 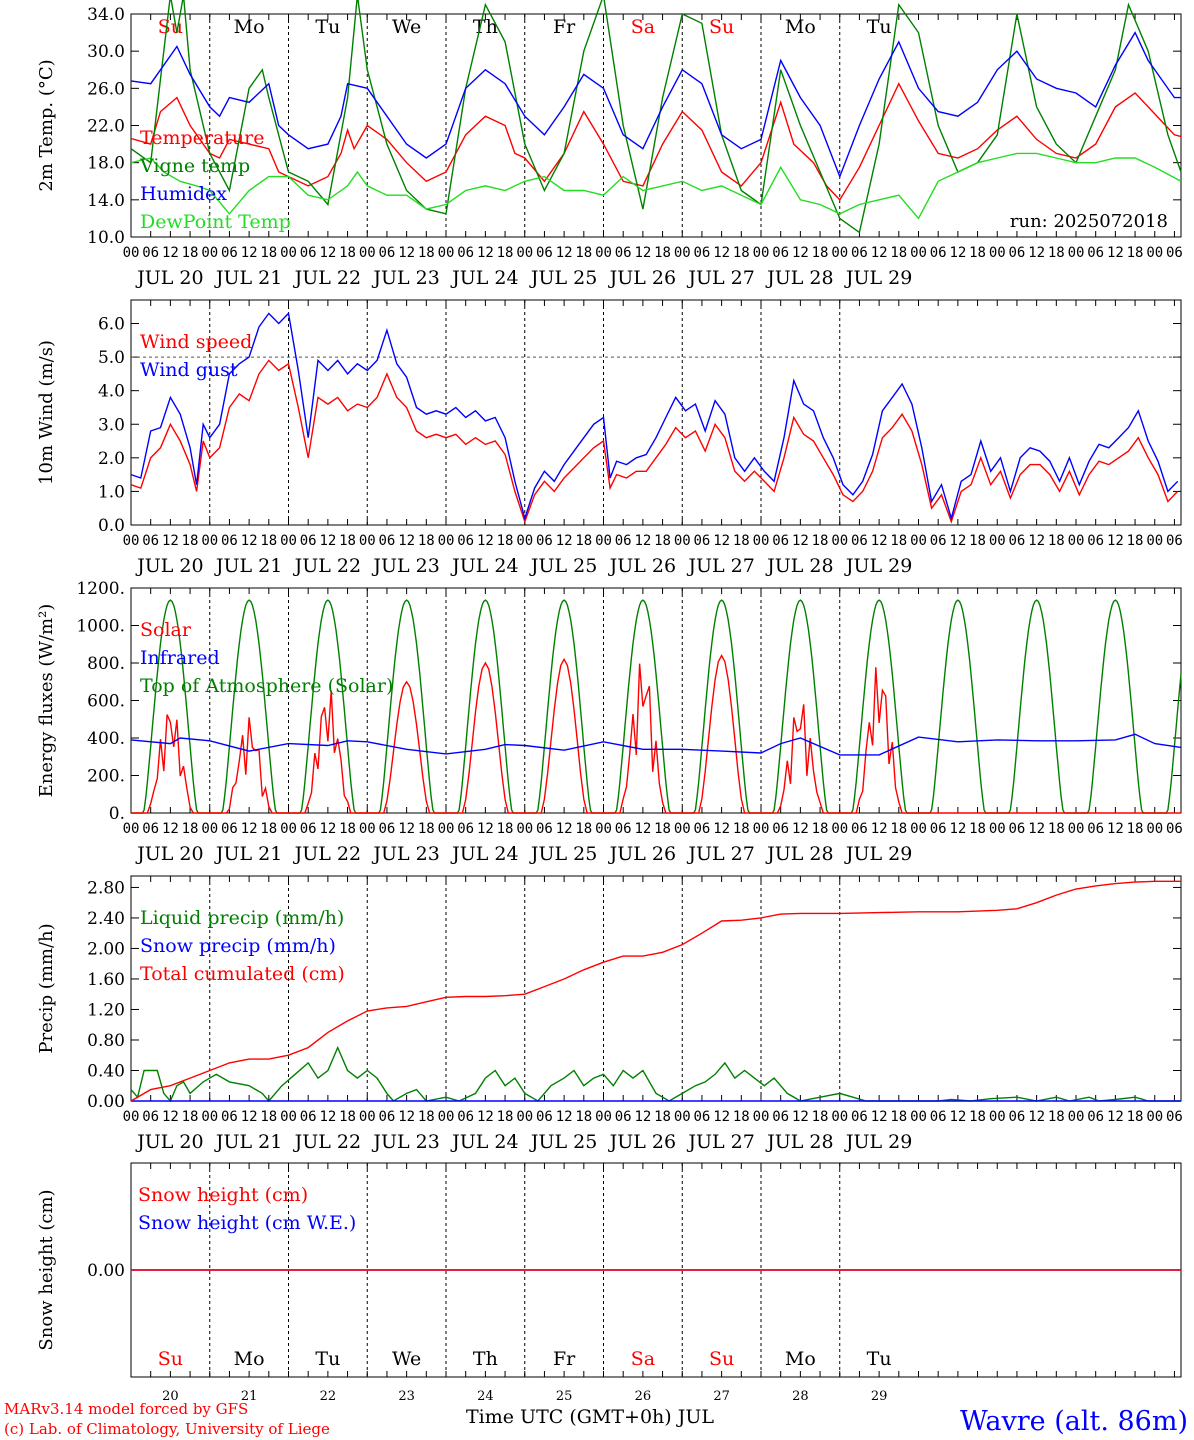 What do you see at coordinates (166, 630) in the screenshot?
I see `legend-entry: Solar` at bounding box center [166, 630].